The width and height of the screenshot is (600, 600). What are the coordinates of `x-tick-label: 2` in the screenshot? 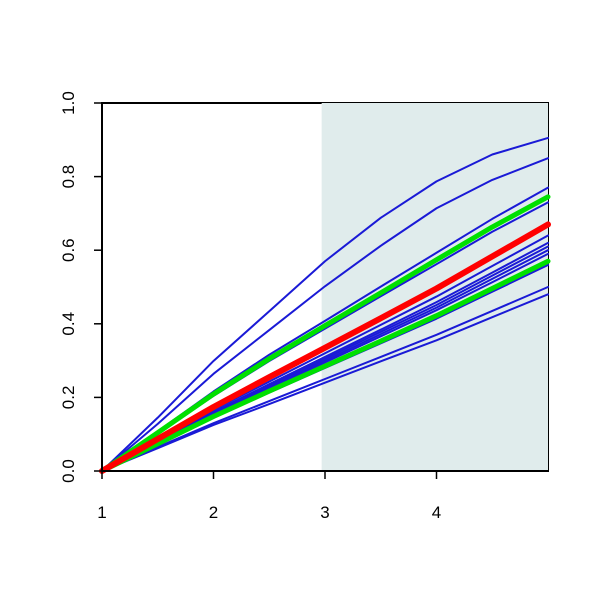 It's located at (213, 512).